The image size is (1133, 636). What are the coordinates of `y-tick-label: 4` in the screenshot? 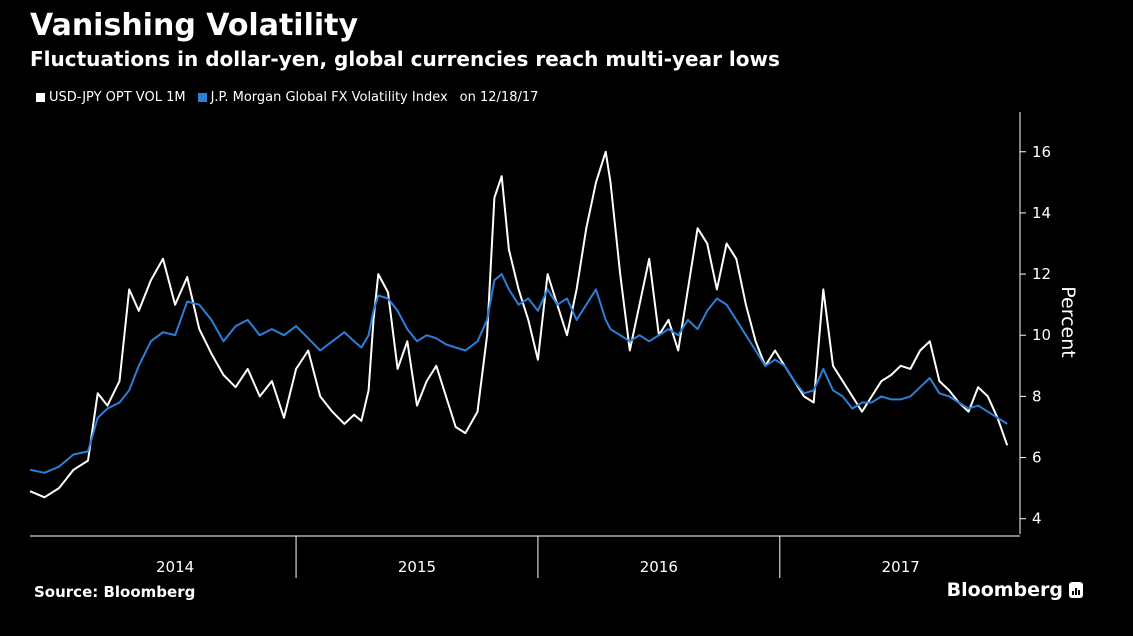 It's located at (1037, 519).